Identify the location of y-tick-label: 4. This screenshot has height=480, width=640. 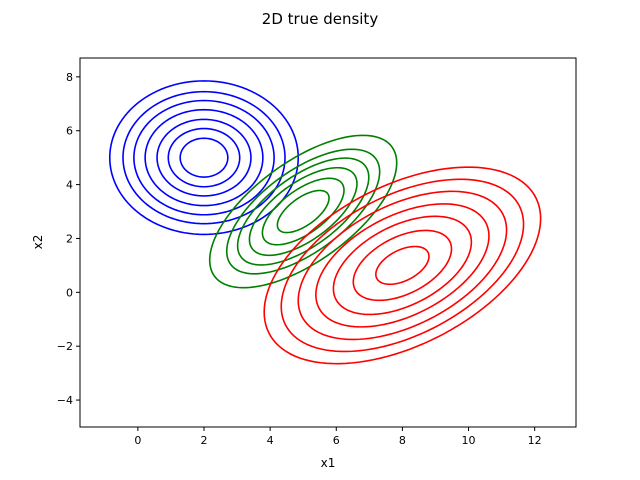
(69, 185).